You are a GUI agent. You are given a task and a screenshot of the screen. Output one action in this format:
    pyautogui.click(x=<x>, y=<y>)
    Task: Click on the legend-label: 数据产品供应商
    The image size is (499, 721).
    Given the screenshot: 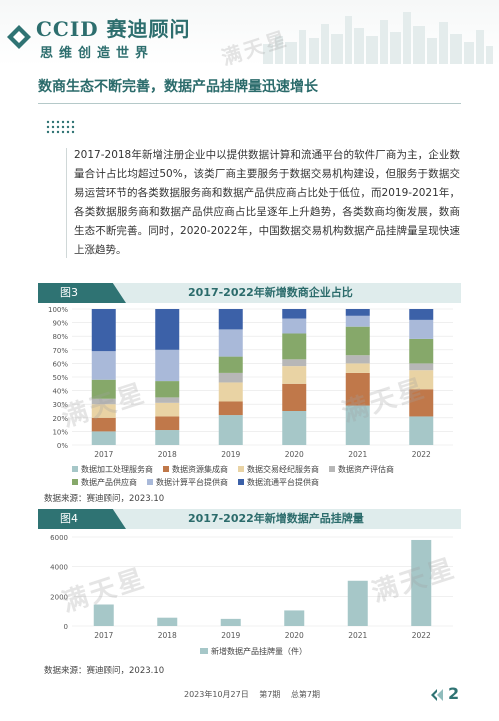 What is the action you would take?
    pyautogui.click(x=109, y=482)
    